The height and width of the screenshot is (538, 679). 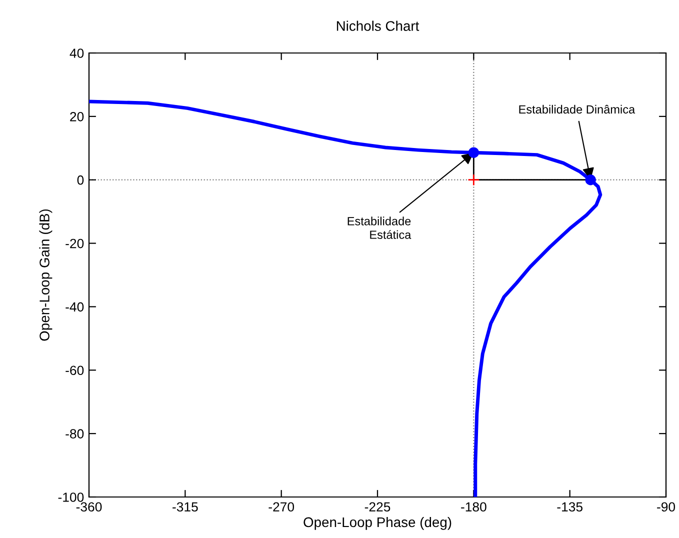 What do you see at coordinates (77, 117) in the screenshot?
I see `y-tick-label: 20` at bounding box center [77, 117].